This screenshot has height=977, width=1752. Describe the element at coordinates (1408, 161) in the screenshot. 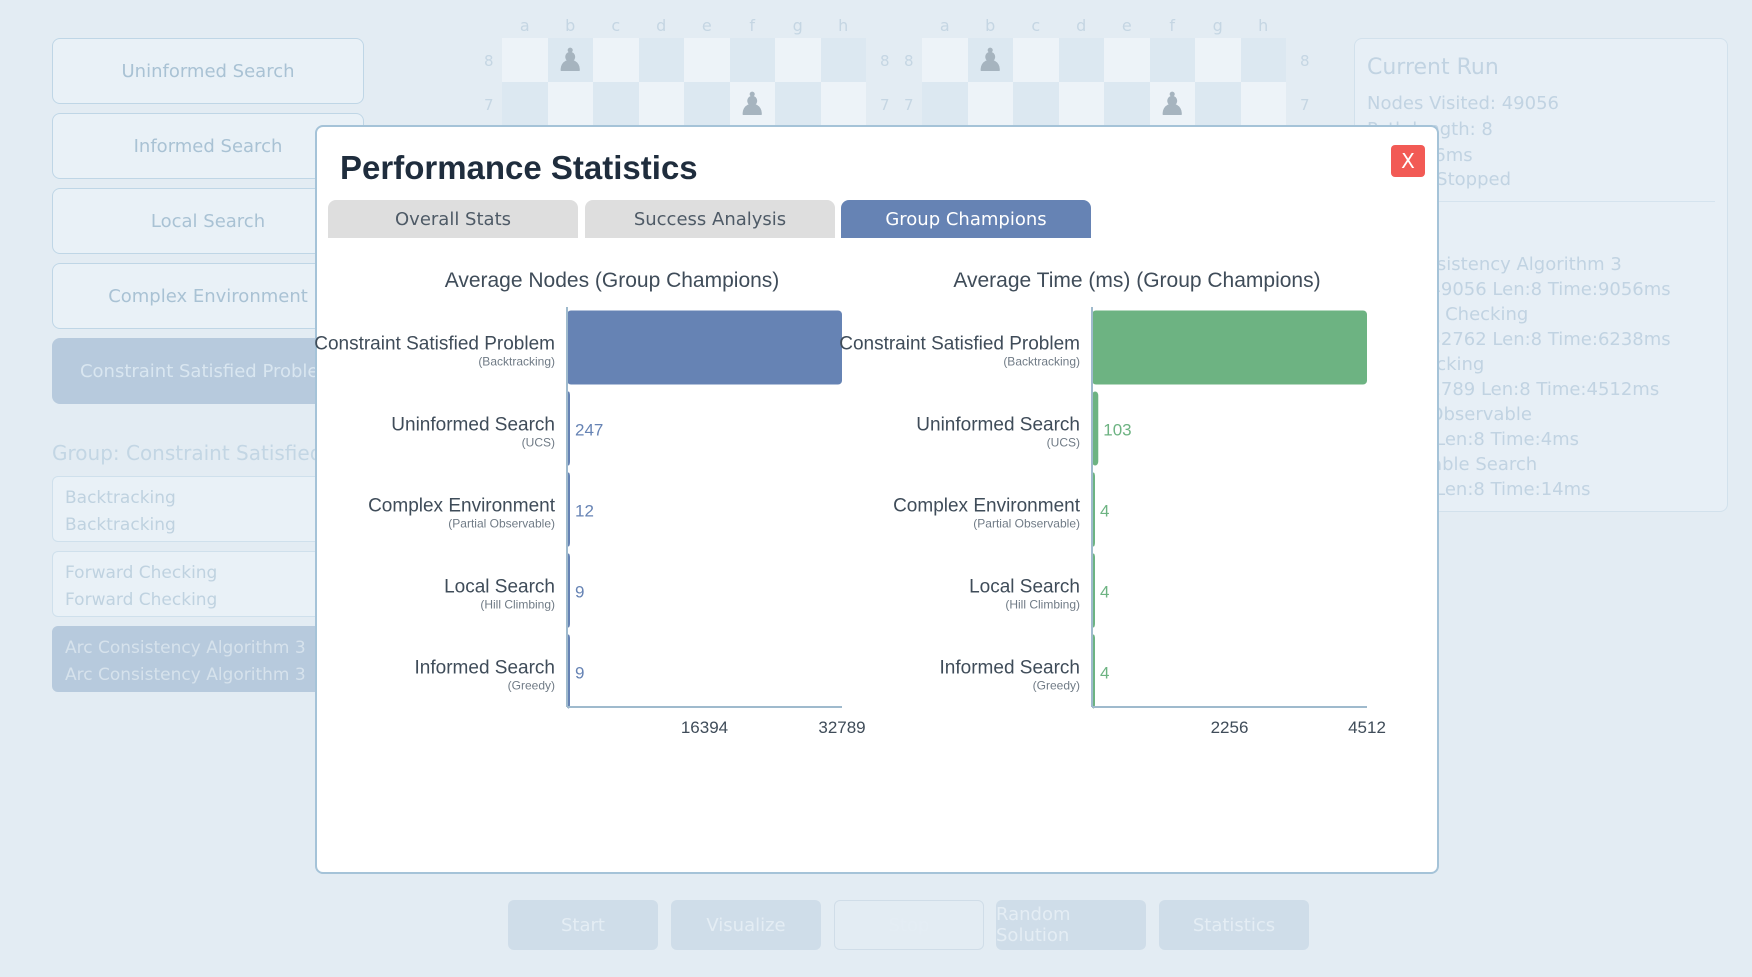

I see `close-button: X` at that location.